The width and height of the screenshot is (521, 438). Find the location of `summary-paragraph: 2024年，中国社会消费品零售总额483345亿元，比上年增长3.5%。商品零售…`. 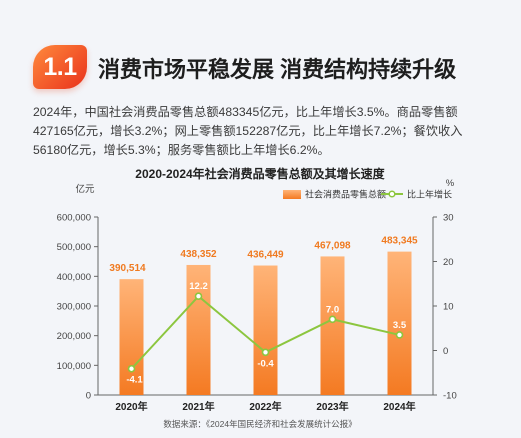

summary-paragraph: 2024年，中国社会消费品零售总额483345亿元，比上年增长3.5%。商品零售… is located at coordinates (248, 131).